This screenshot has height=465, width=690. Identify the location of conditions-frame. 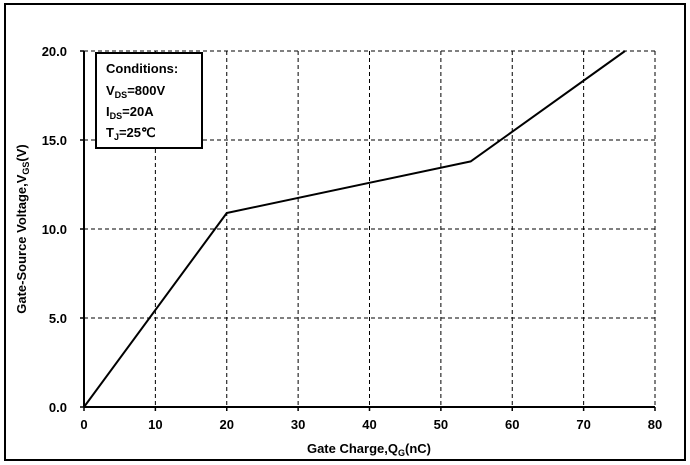
(149, 100).